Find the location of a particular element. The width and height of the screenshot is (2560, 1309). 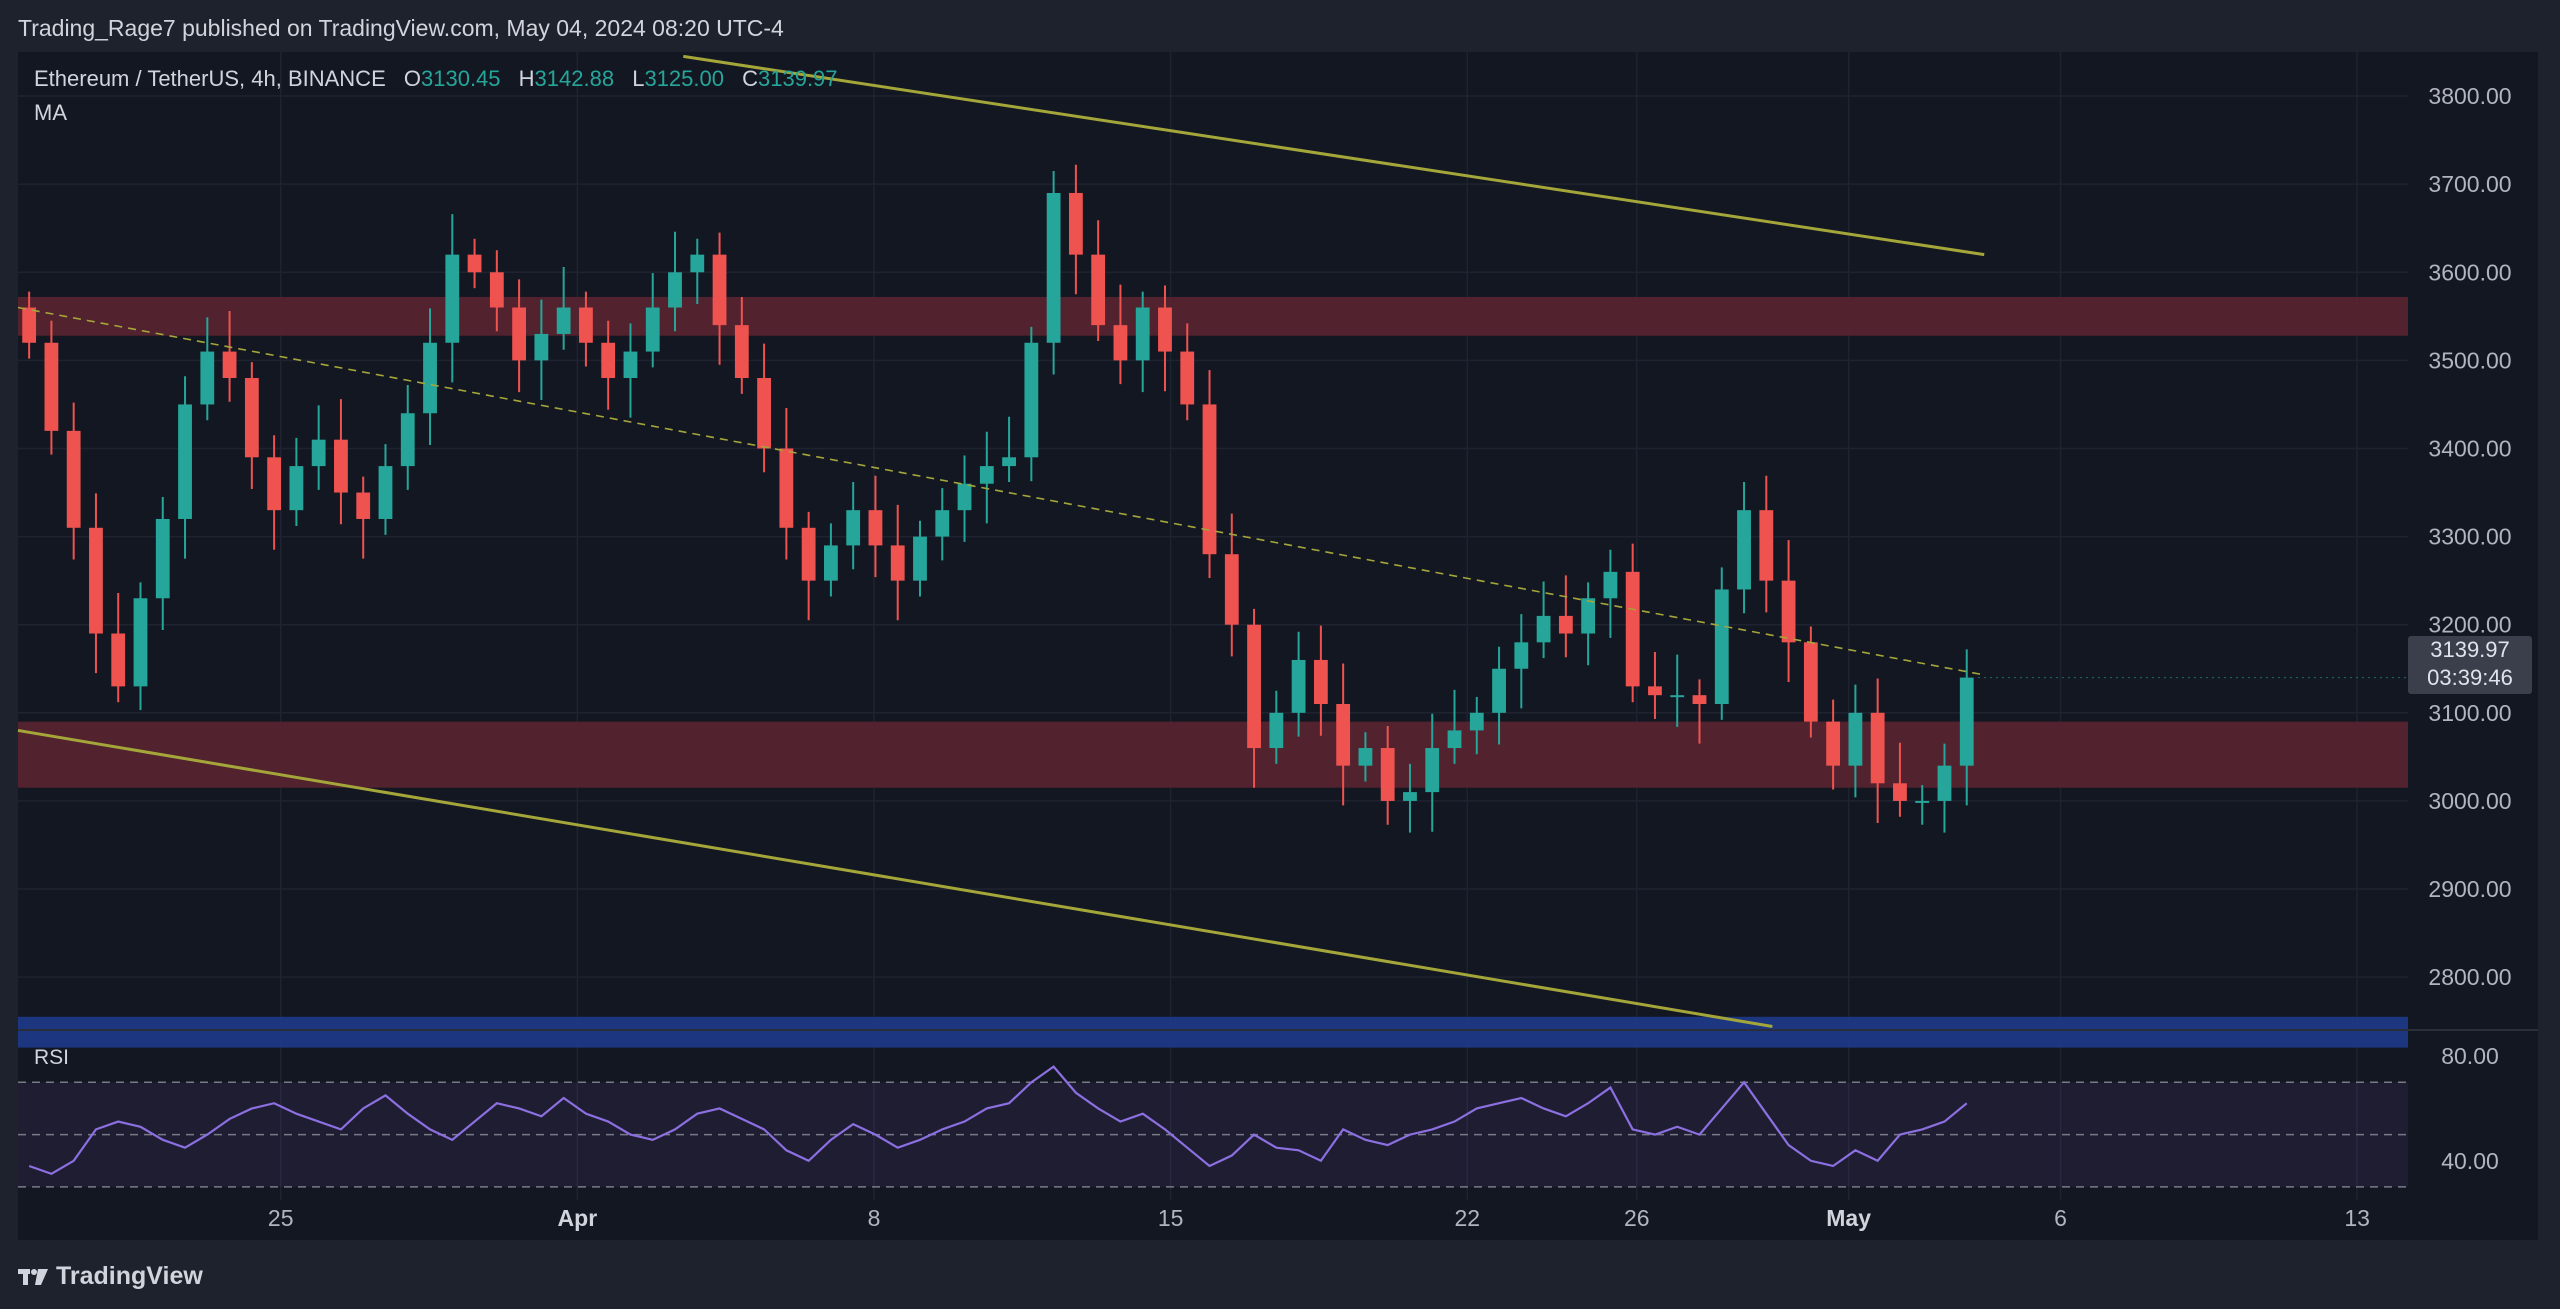

open-value: 3130.45 is located at coordinates (461, 78).